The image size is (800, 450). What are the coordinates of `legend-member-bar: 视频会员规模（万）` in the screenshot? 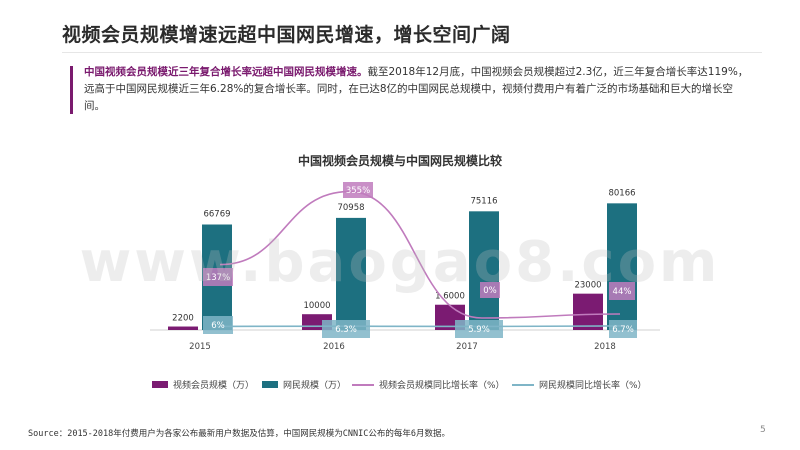 It's located at (203, 384).